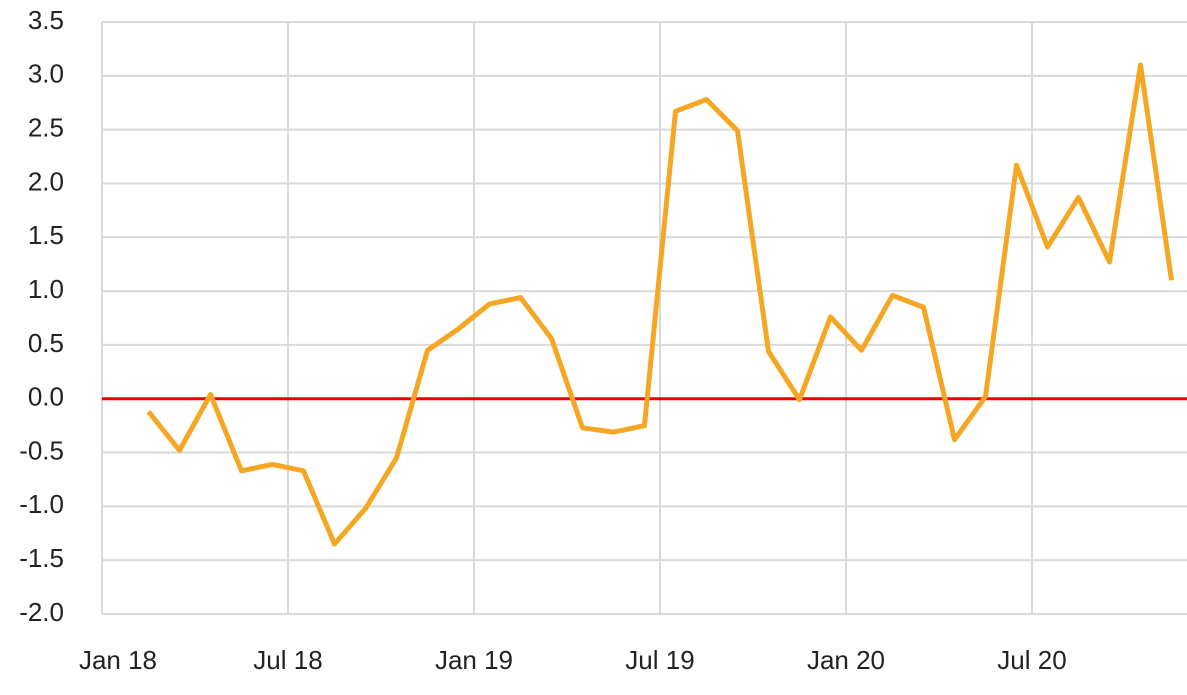  Describe the element at coordinates (846, 660) in the screenshot. I see `x-tick-label: Jan 20` at that location.